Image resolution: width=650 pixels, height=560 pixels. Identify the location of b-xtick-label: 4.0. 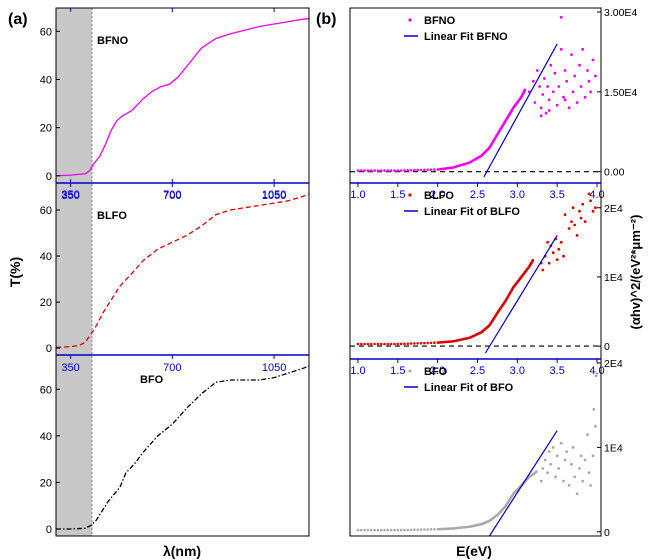
(596, 371).